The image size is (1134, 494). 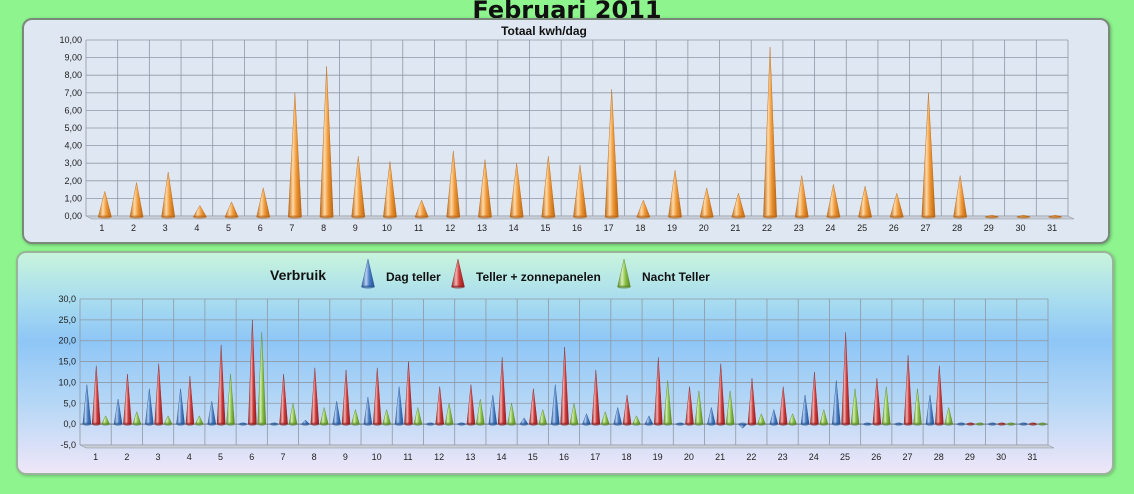 I want to click on top-y-tick-label: 0,00, so click(x=73, y=216).